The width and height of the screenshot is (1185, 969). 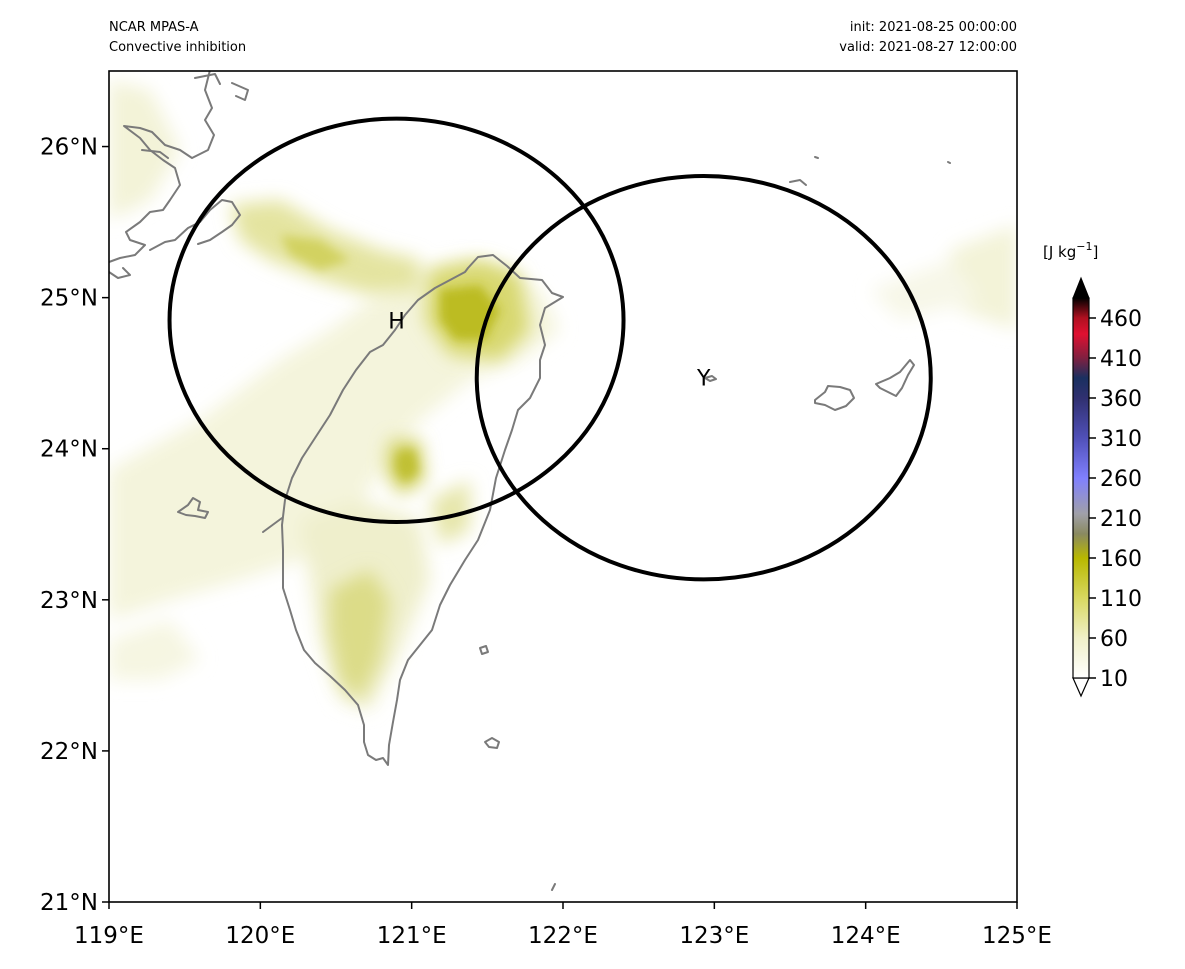 I want to click on colorbar-ticks: 10 60 110 160 210 260 310 360 410 460, so click(x=1115, y=499).